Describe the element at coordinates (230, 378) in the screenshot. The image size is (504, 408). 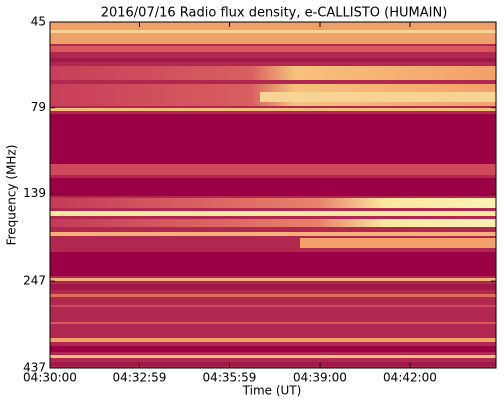
I see `x-tick-label: 04:35:59` at that location.